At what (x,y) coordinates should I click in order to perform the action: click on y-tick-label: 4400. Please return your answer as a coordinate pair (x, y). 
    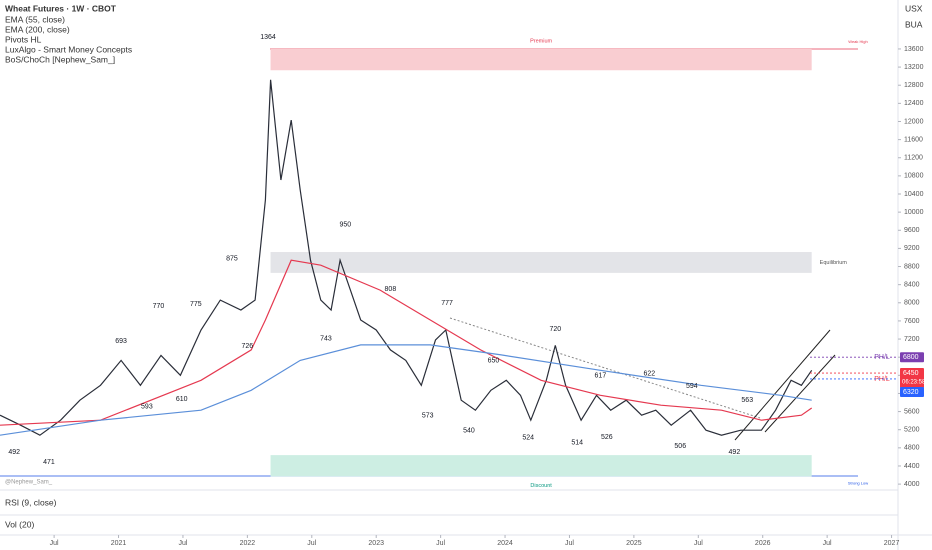
    Looking at the image, I should click on (912, 466).